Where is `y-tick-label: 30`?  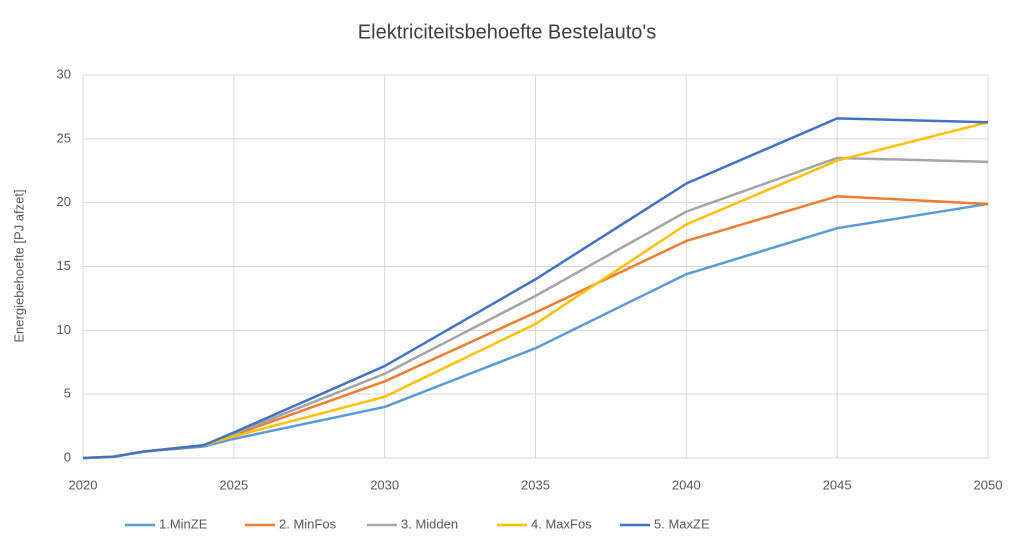
y-tick-label: 30 is located at coordinates (64, 73).